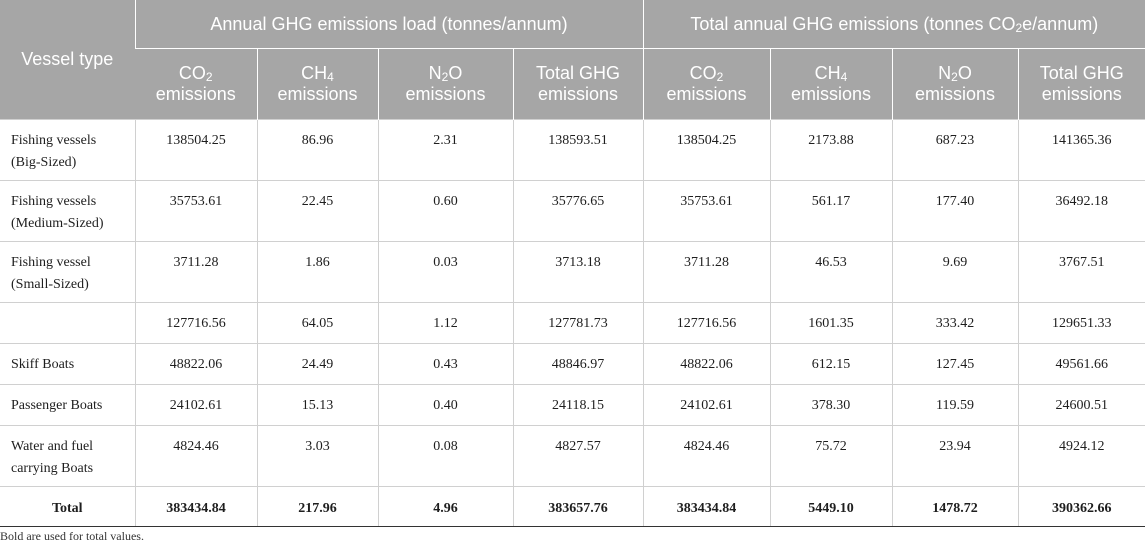 Image resolution: width=1145 pixels, height=546 pixels. Describe the element at coordinates (577, 456) in the screenshot. I see `table-cell: 4827.57` at that location.